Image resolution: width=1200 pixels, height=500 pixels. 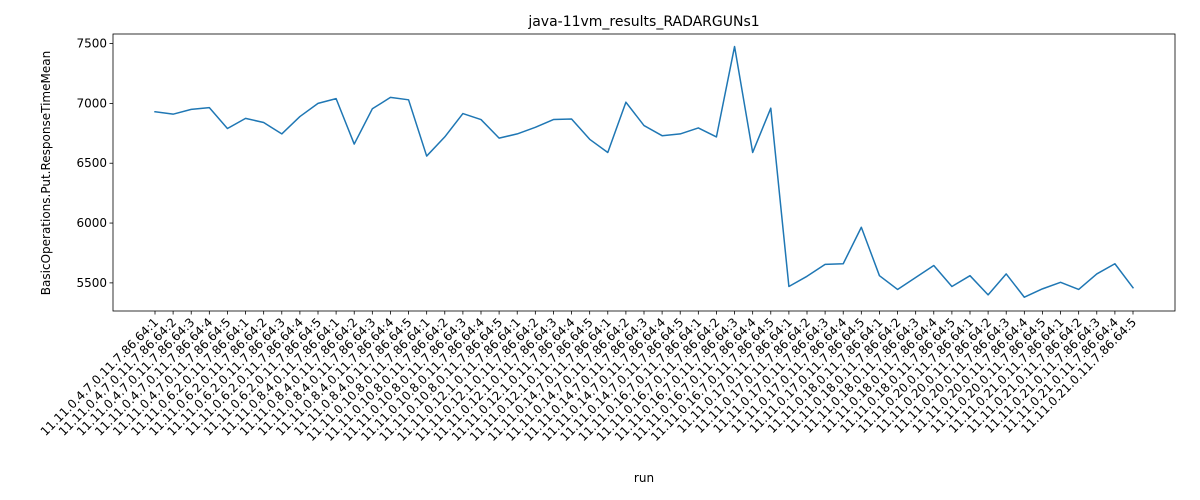 What do you see at coordinates (46, 173) in the screenshot?
I see `y-axis-label: BasicOperations.Put.ResponseTimeMean` at bounding box center [46, 173].